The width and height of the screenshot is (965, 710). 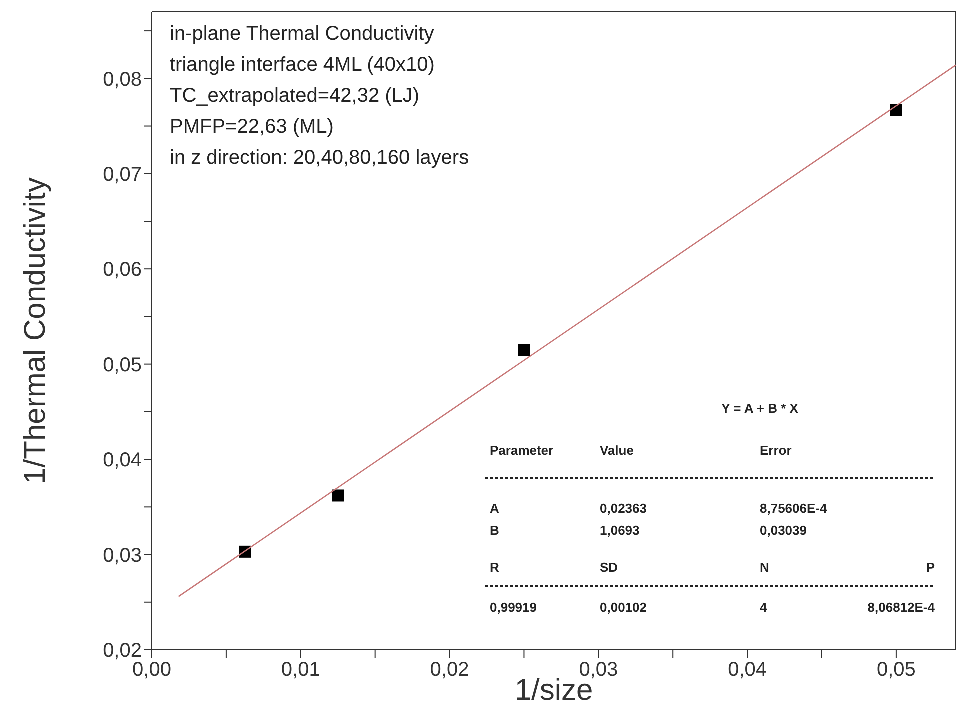 I want to click on y-tick-label: 0,07, so click(x=122, y=175).